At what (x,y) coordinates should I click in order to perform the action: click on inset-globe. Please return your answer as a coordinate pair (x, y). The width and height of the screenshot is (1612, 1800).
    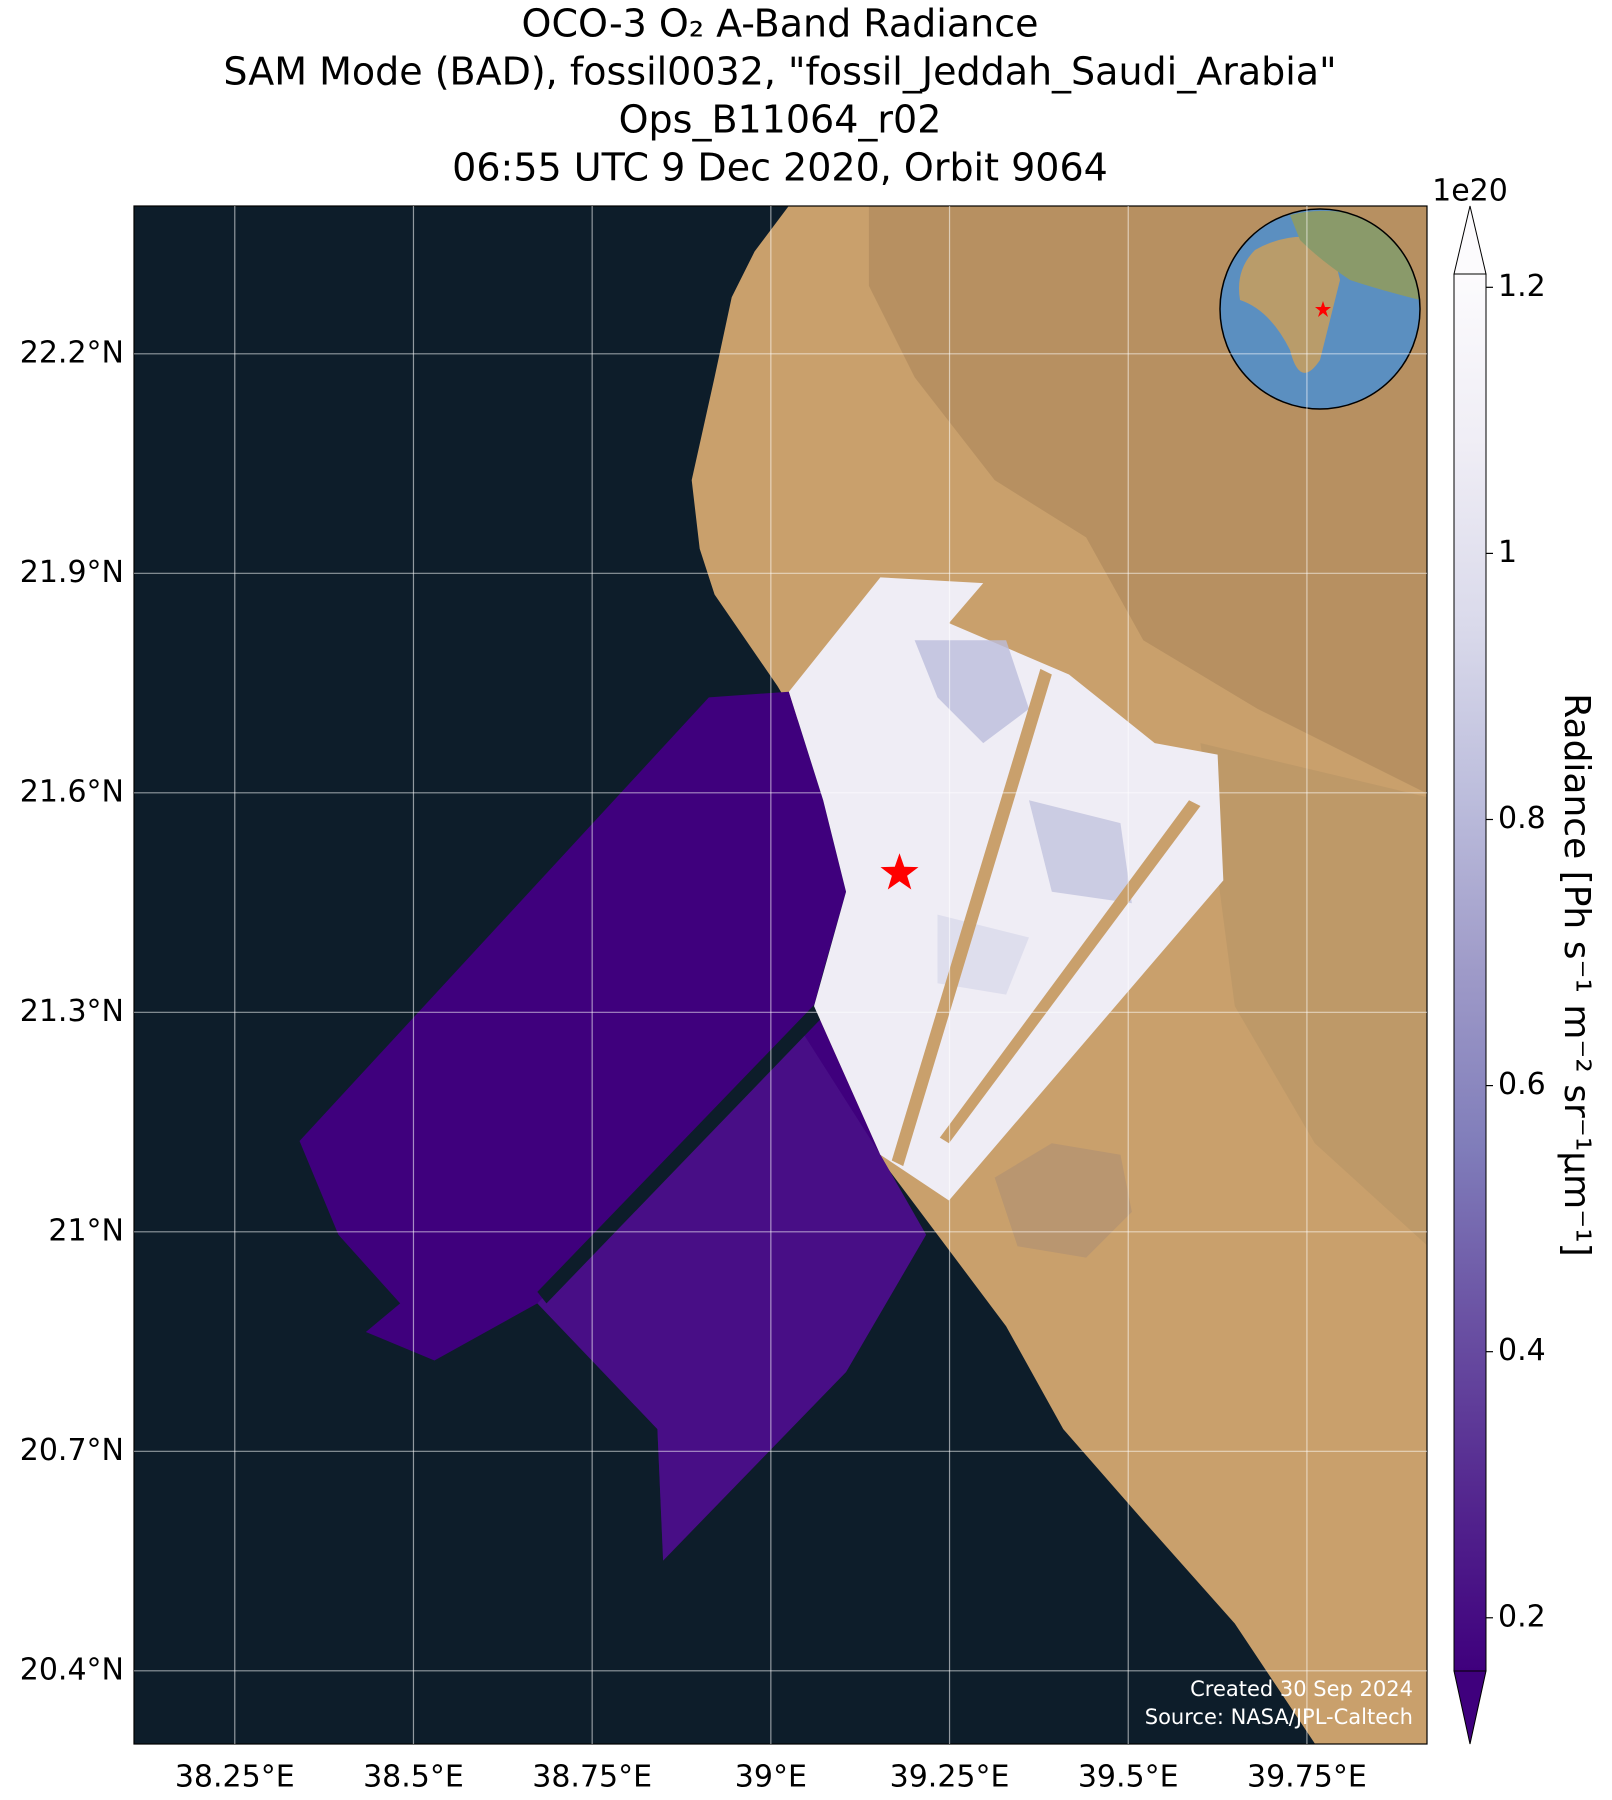
    Looking at the image, I should click on (1320, 309).